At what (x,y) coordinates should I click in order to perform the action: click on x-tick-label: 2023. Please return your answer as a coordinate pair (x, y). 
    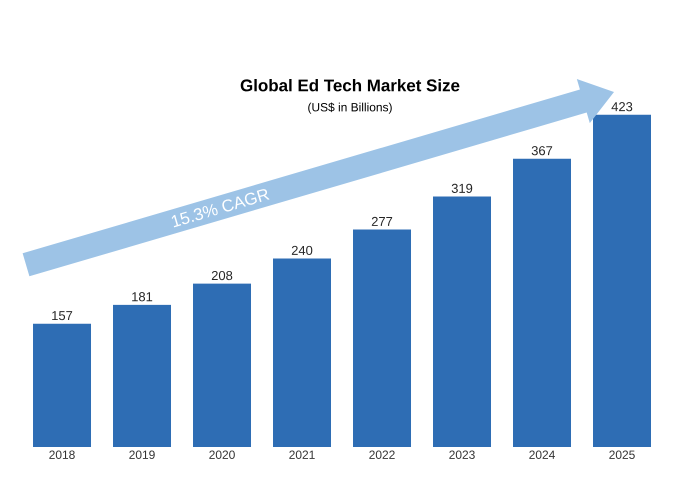
    Looking at the image, I should click on (462, 454).